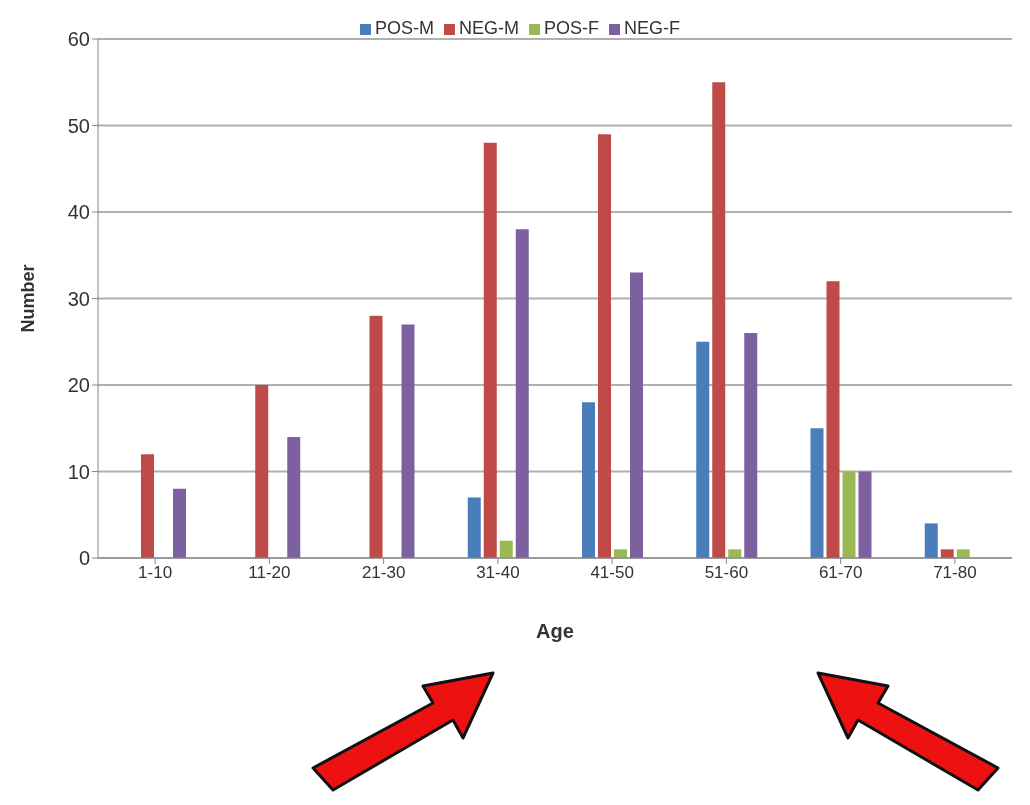 This screenshot has width=1030, height=805. What do you see at coordinates (78, 39) in the screenshot?
I see `y-tick-label: 60` at bounding box center [78, 39].